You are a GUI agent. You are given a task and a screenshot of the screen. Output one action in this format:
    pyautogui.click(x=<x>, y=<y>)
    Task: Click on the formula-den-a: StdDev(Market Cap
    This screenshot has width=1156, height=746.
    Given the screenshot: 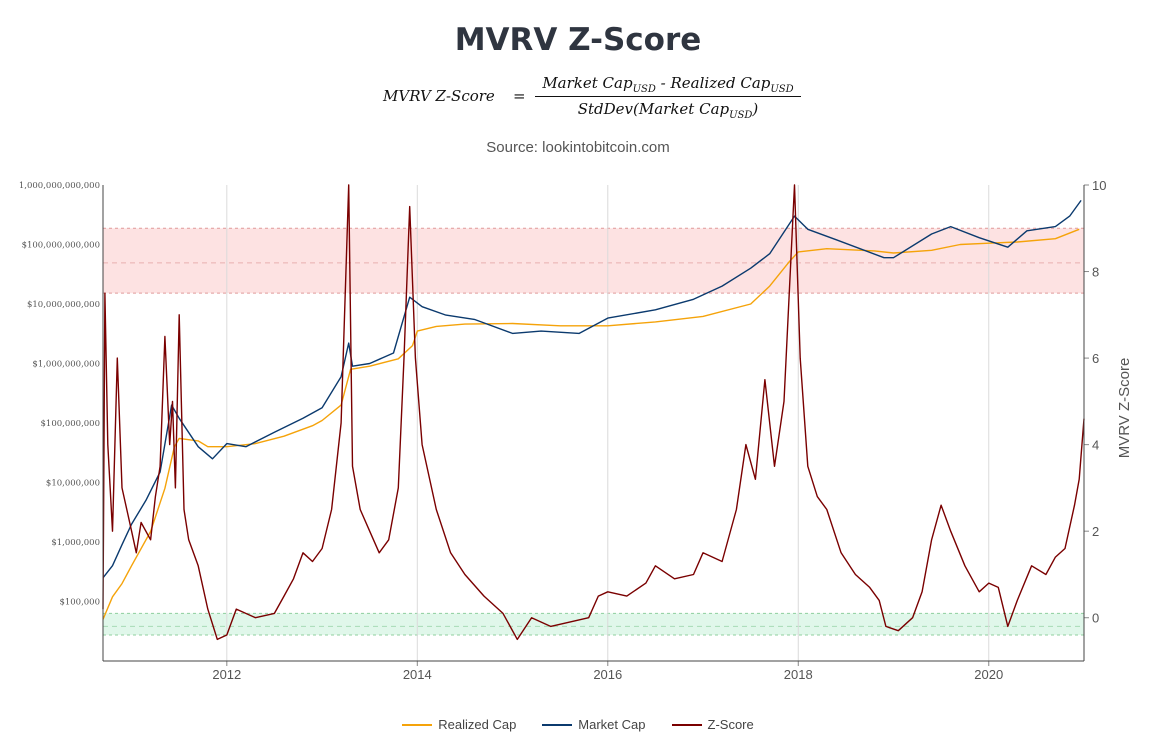 What is the action you would take?
    pyautogui.click(x=653, y=109)
    